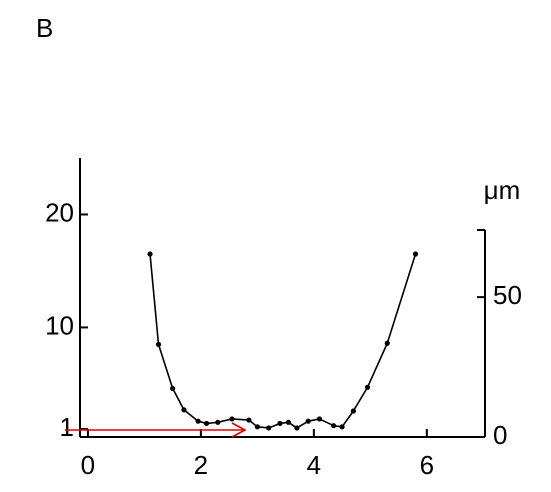 The width and height of the screenshot is (551, 492). I want to click on x-tick-label: 4, so click(314, 465).